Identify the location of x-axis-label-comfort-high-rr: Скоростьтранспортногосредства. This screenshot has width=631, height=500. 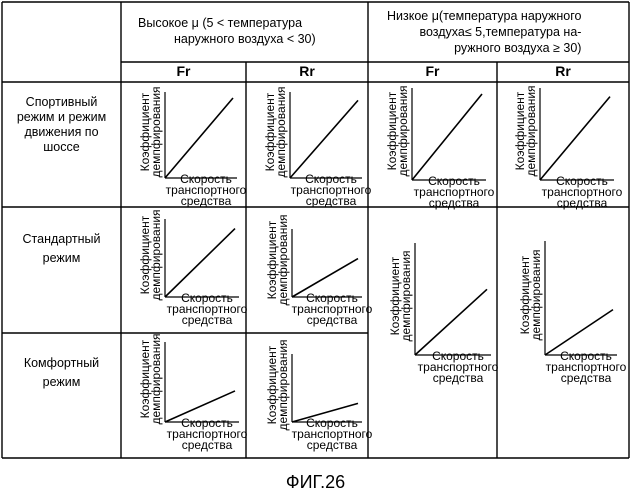
(332, 434).